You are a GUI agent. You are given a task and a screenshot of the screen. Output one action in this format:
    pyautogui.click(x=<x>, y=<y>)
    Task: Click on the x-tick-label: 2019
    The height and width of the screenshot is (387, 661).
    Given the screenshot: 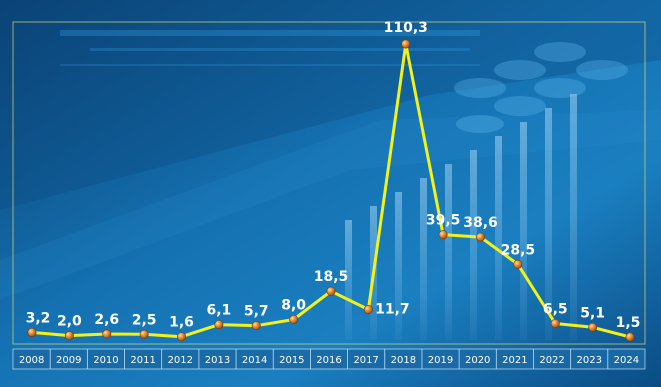 What is the action you would take?
    pyautogui.click(x=440, y=360)
    